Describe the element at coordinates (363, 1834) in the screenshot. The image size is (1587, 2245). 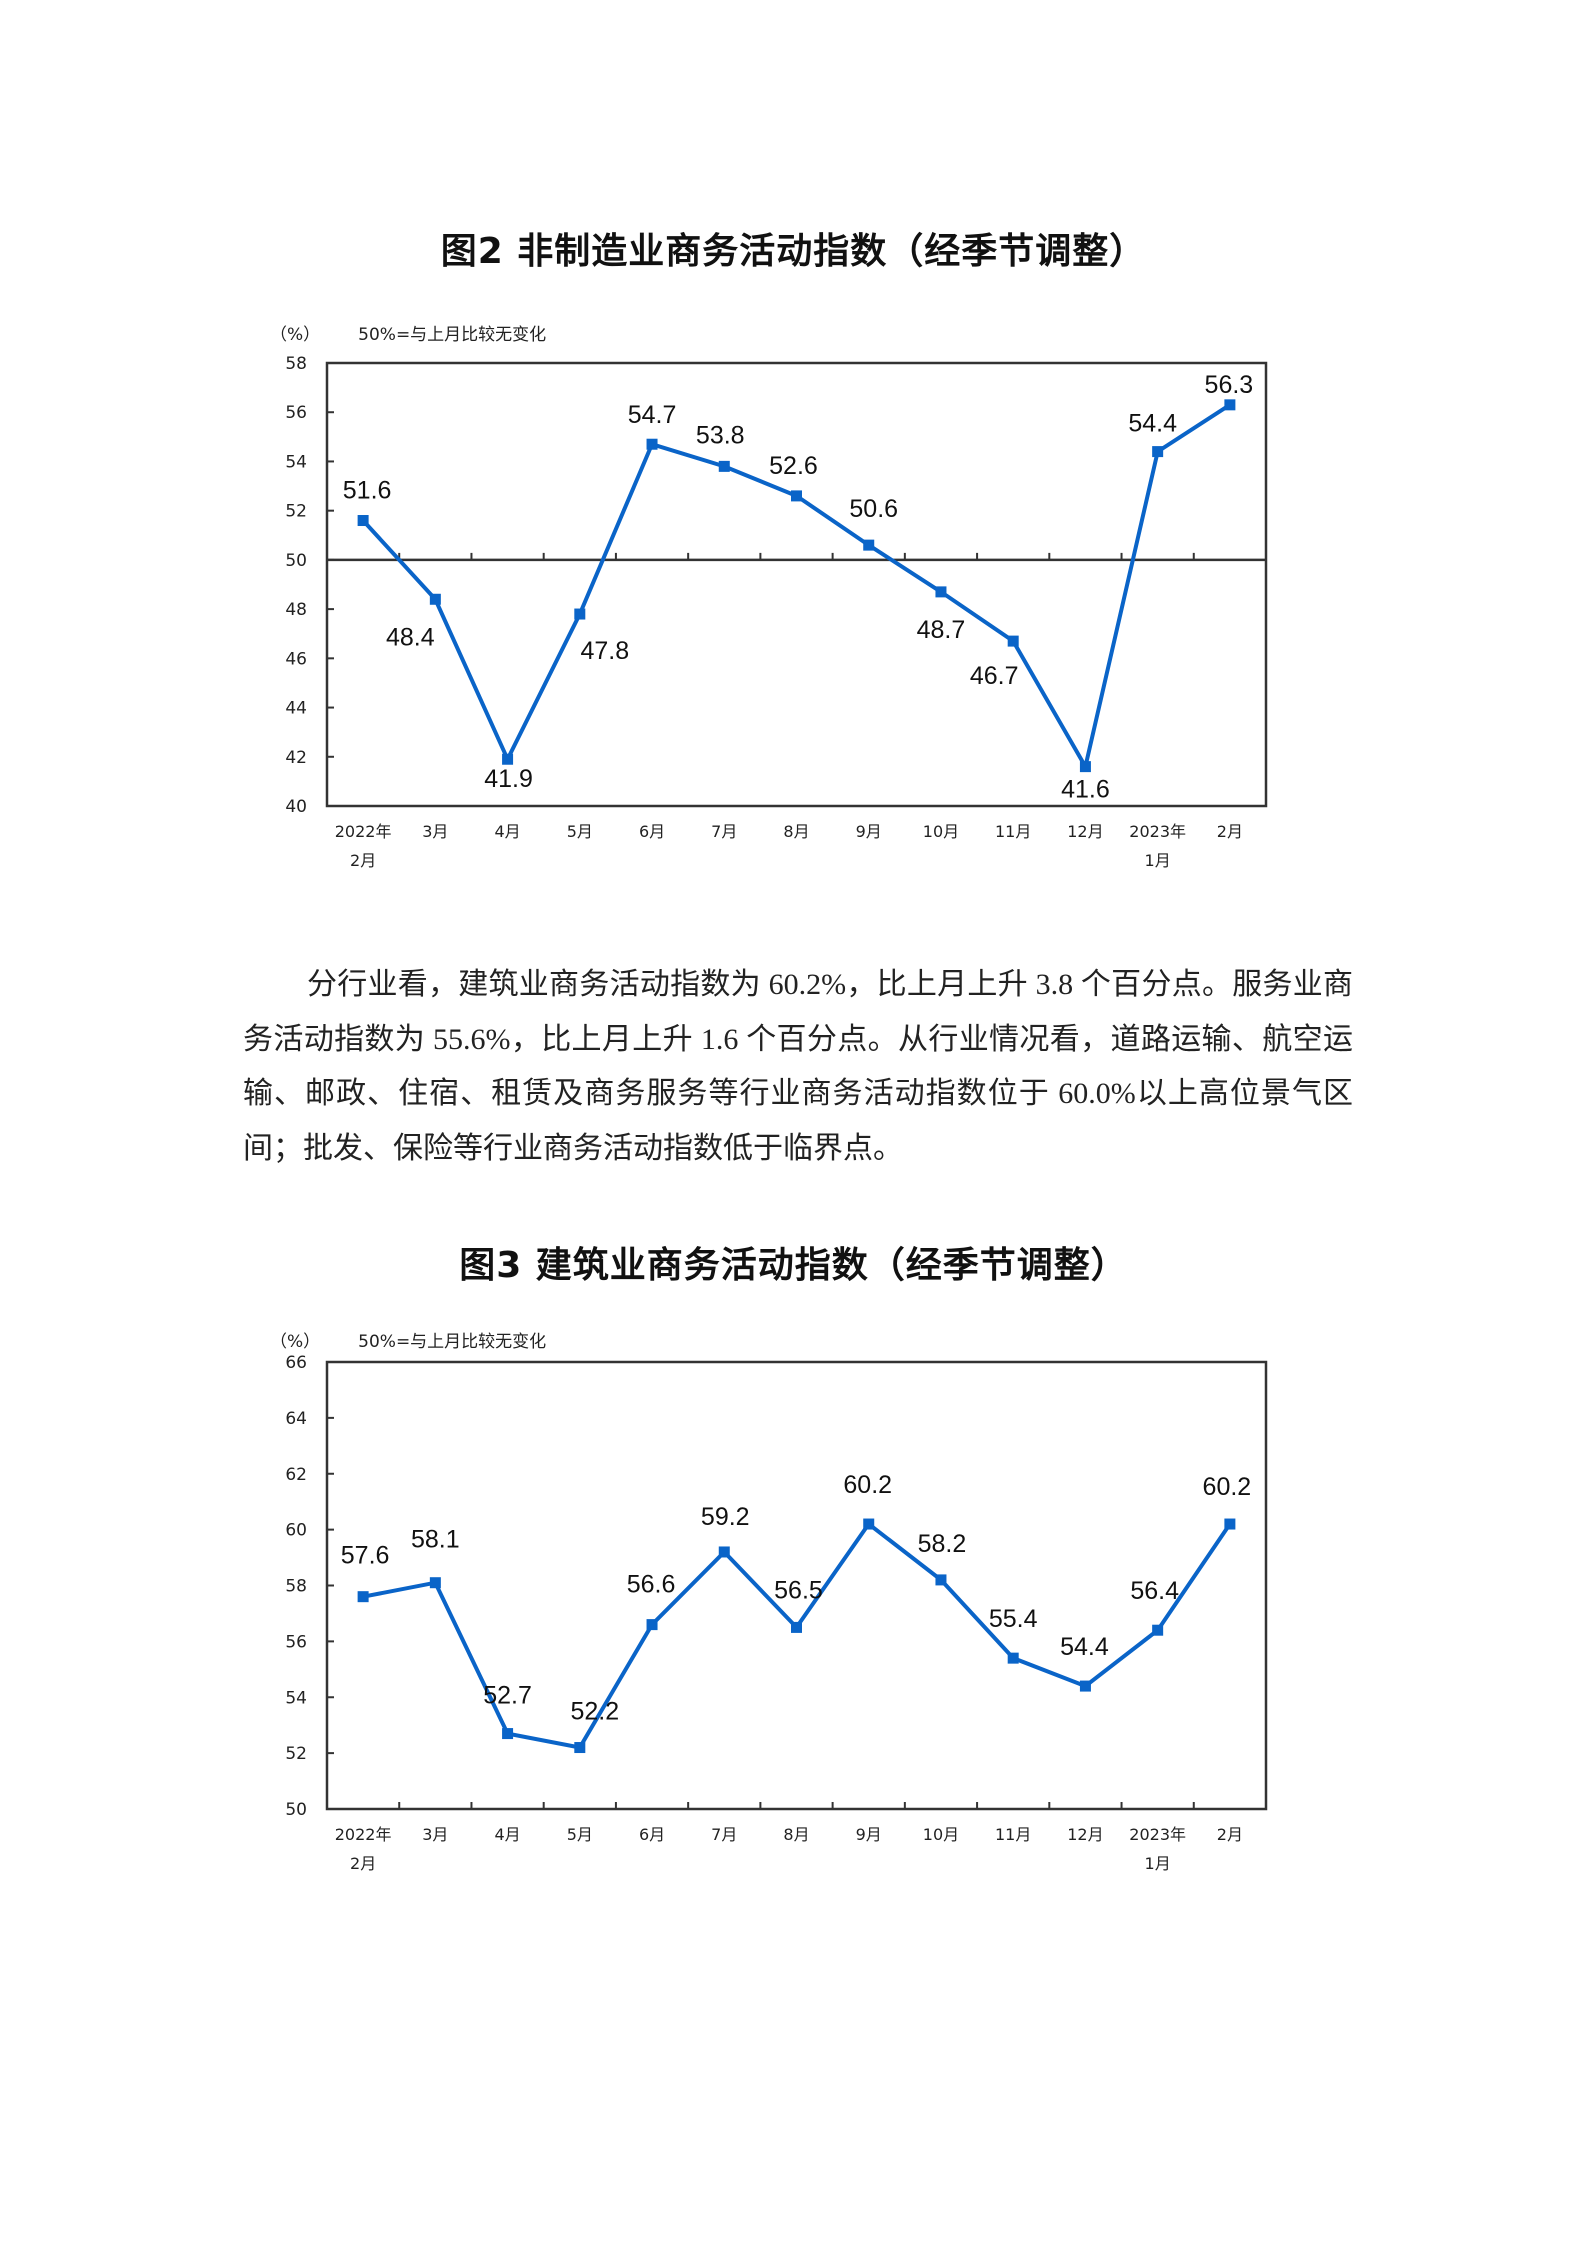
I see `x-tick-label: 2022年` at that location.